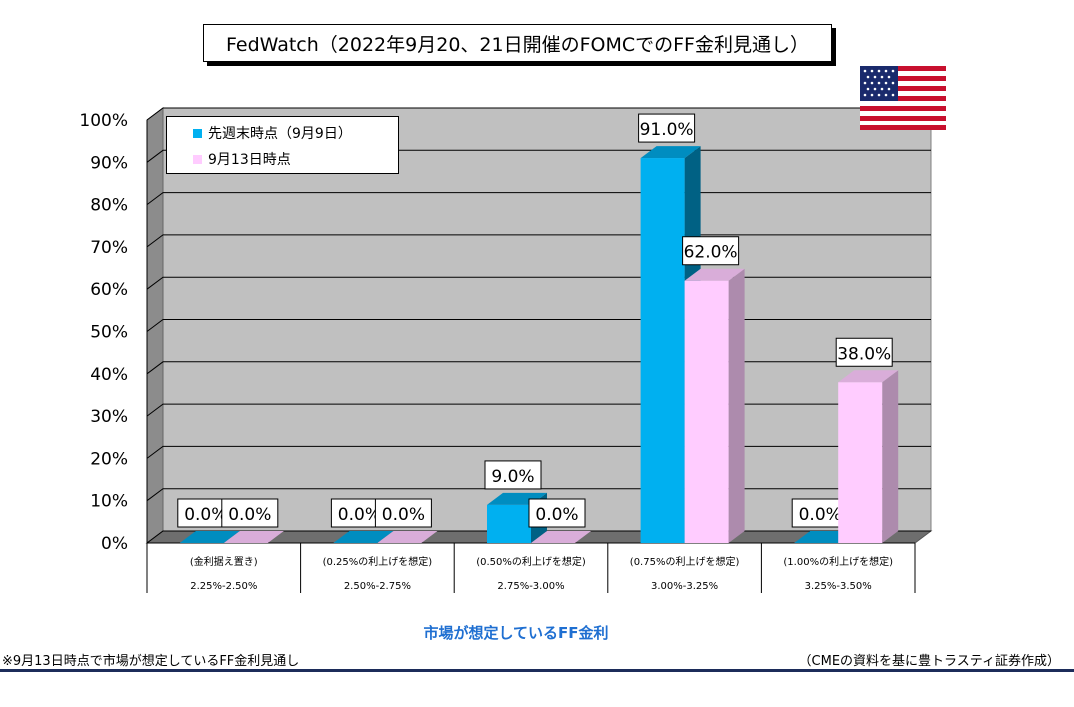 The height and width of the screenshot is (707, 1074). Describe the element at coordinates (537, 670) in the screenshot. I see `bottom-rule` at that location.